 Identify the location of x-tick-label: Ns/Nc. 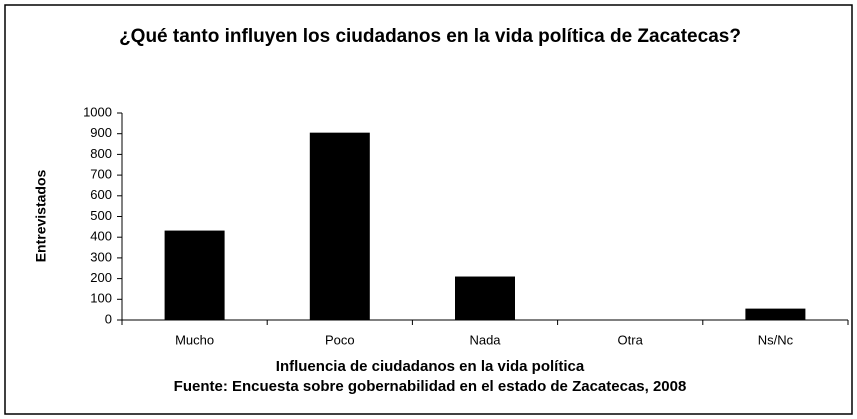
(776, 339).